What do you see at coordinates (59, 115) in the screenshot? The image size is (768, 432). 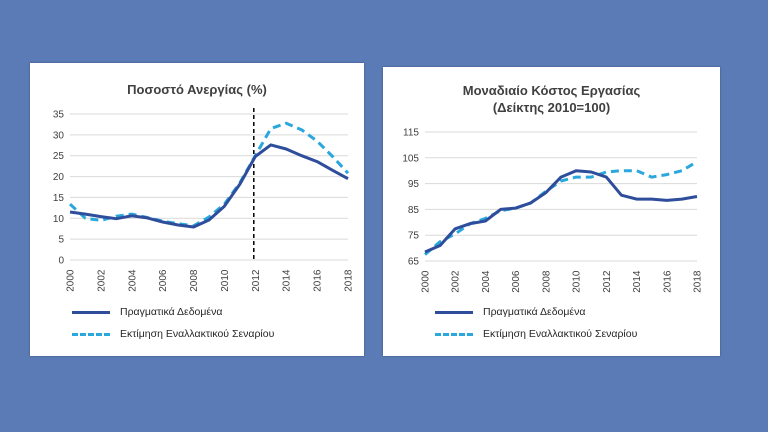 I see `y-tick-label: 35` at bounding box center [59, 115].